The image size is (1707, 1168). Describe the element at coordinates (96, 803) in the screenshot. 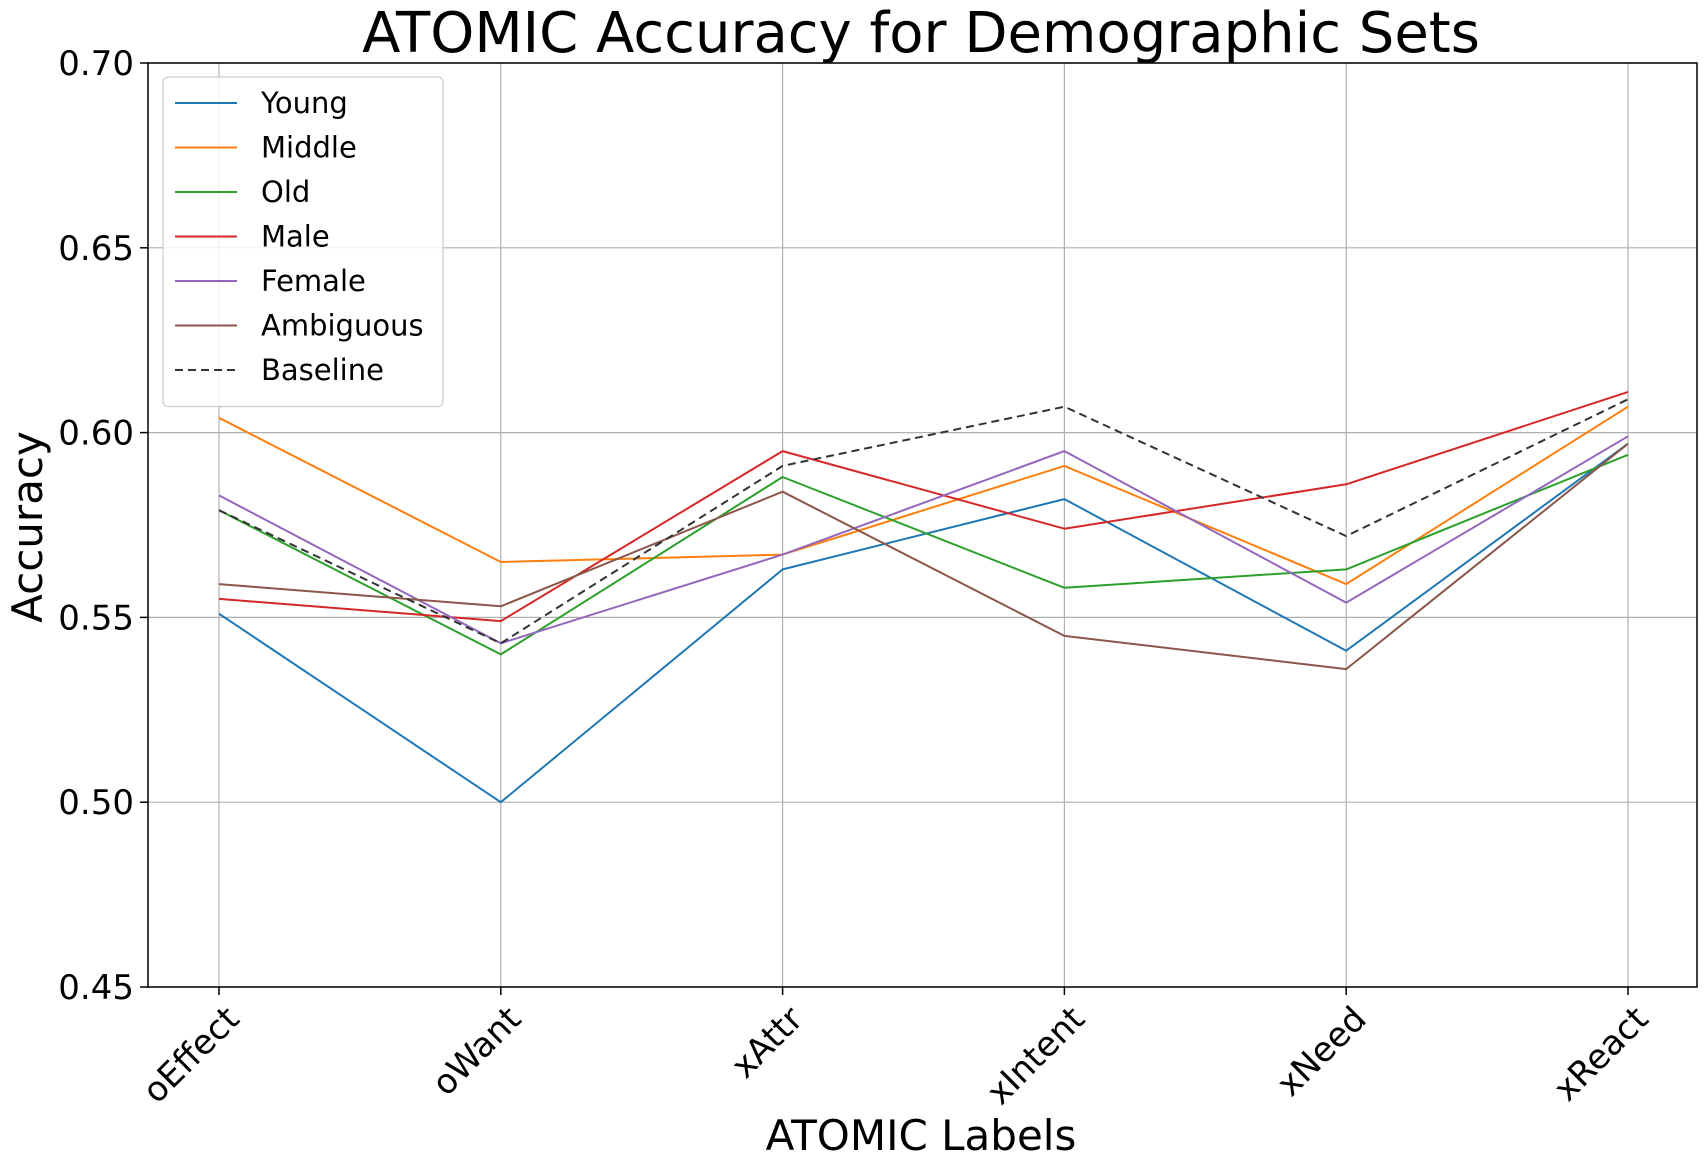

I see `y-tick-label: 0.50` at that location.